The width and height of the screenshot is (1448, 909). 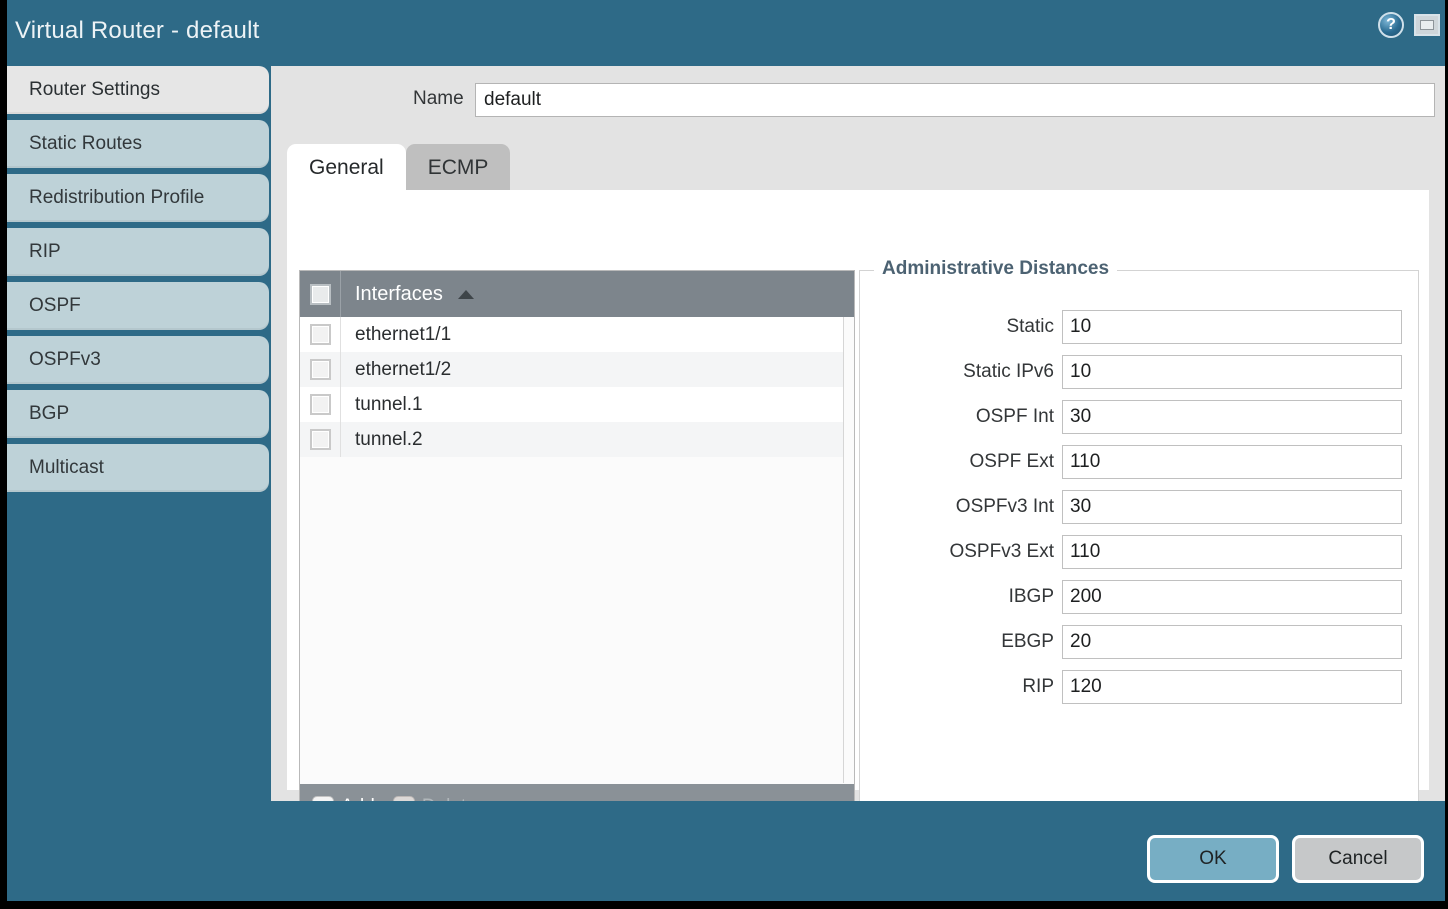 I want to click on ok-label: OK, so click(x=1213, y=858).